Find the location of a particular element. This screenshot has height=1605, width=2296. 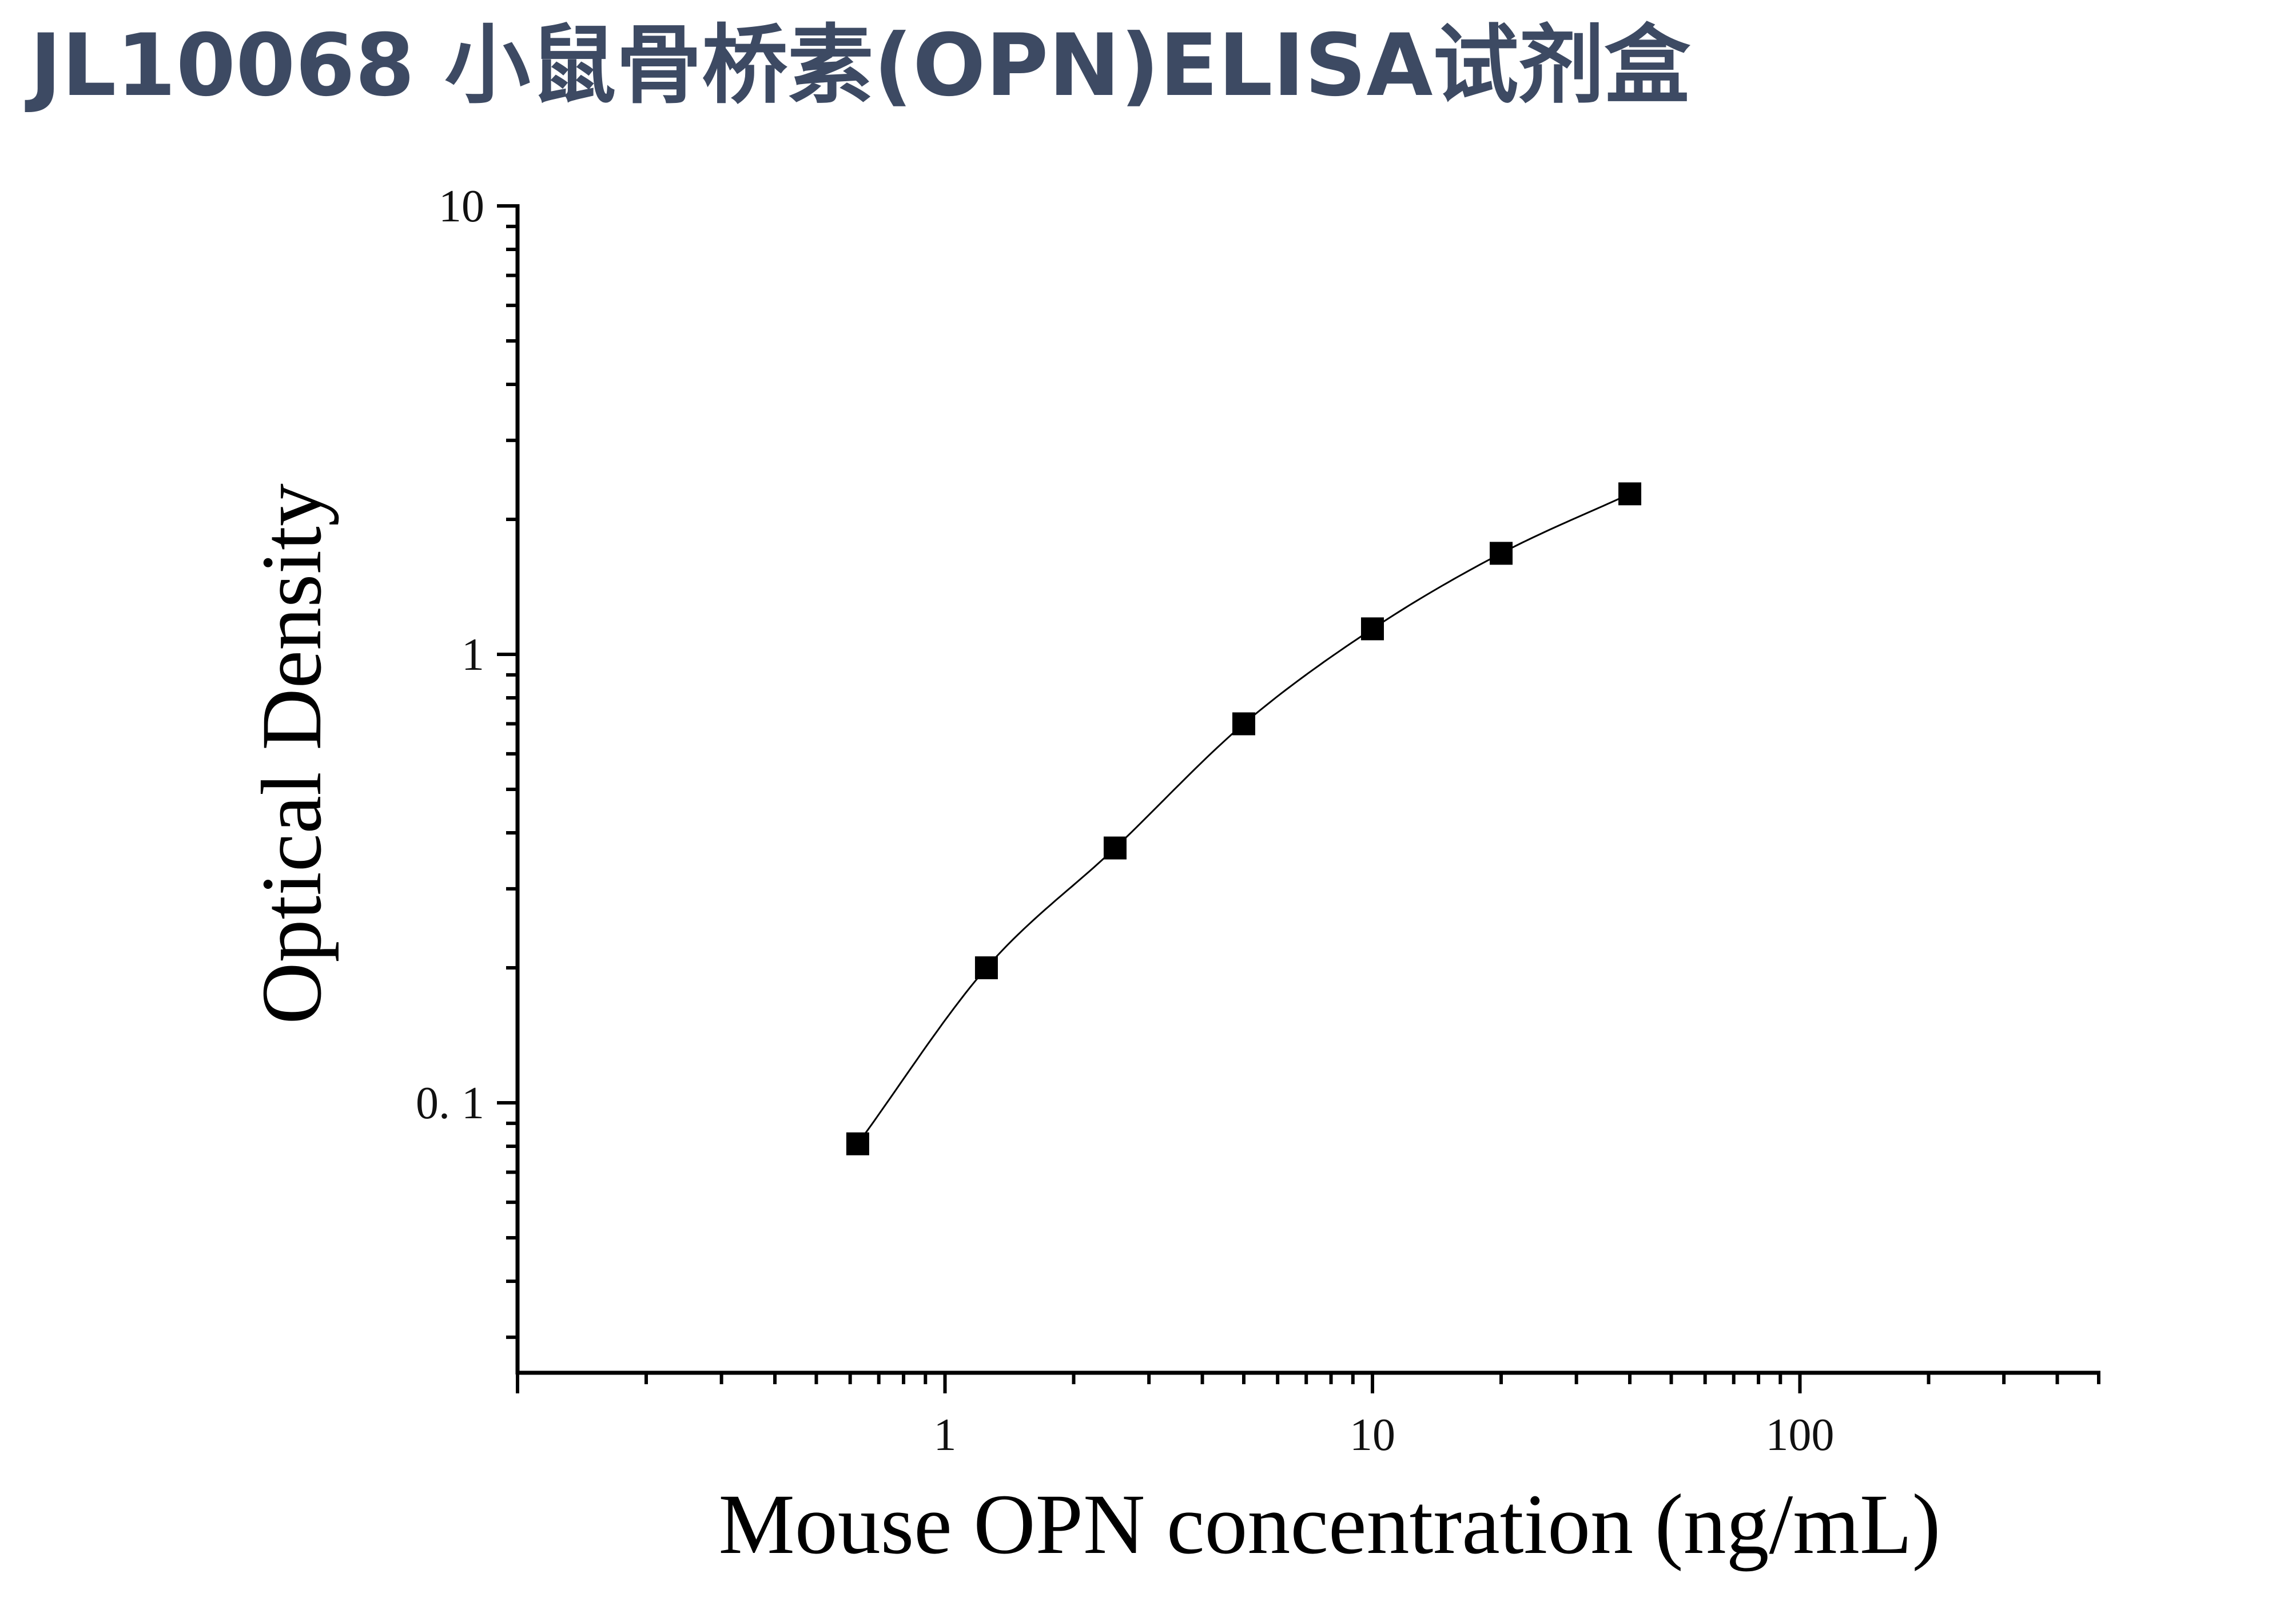

x-tick-labels: 1 10 100 is located at coordinates (1385, 1435).